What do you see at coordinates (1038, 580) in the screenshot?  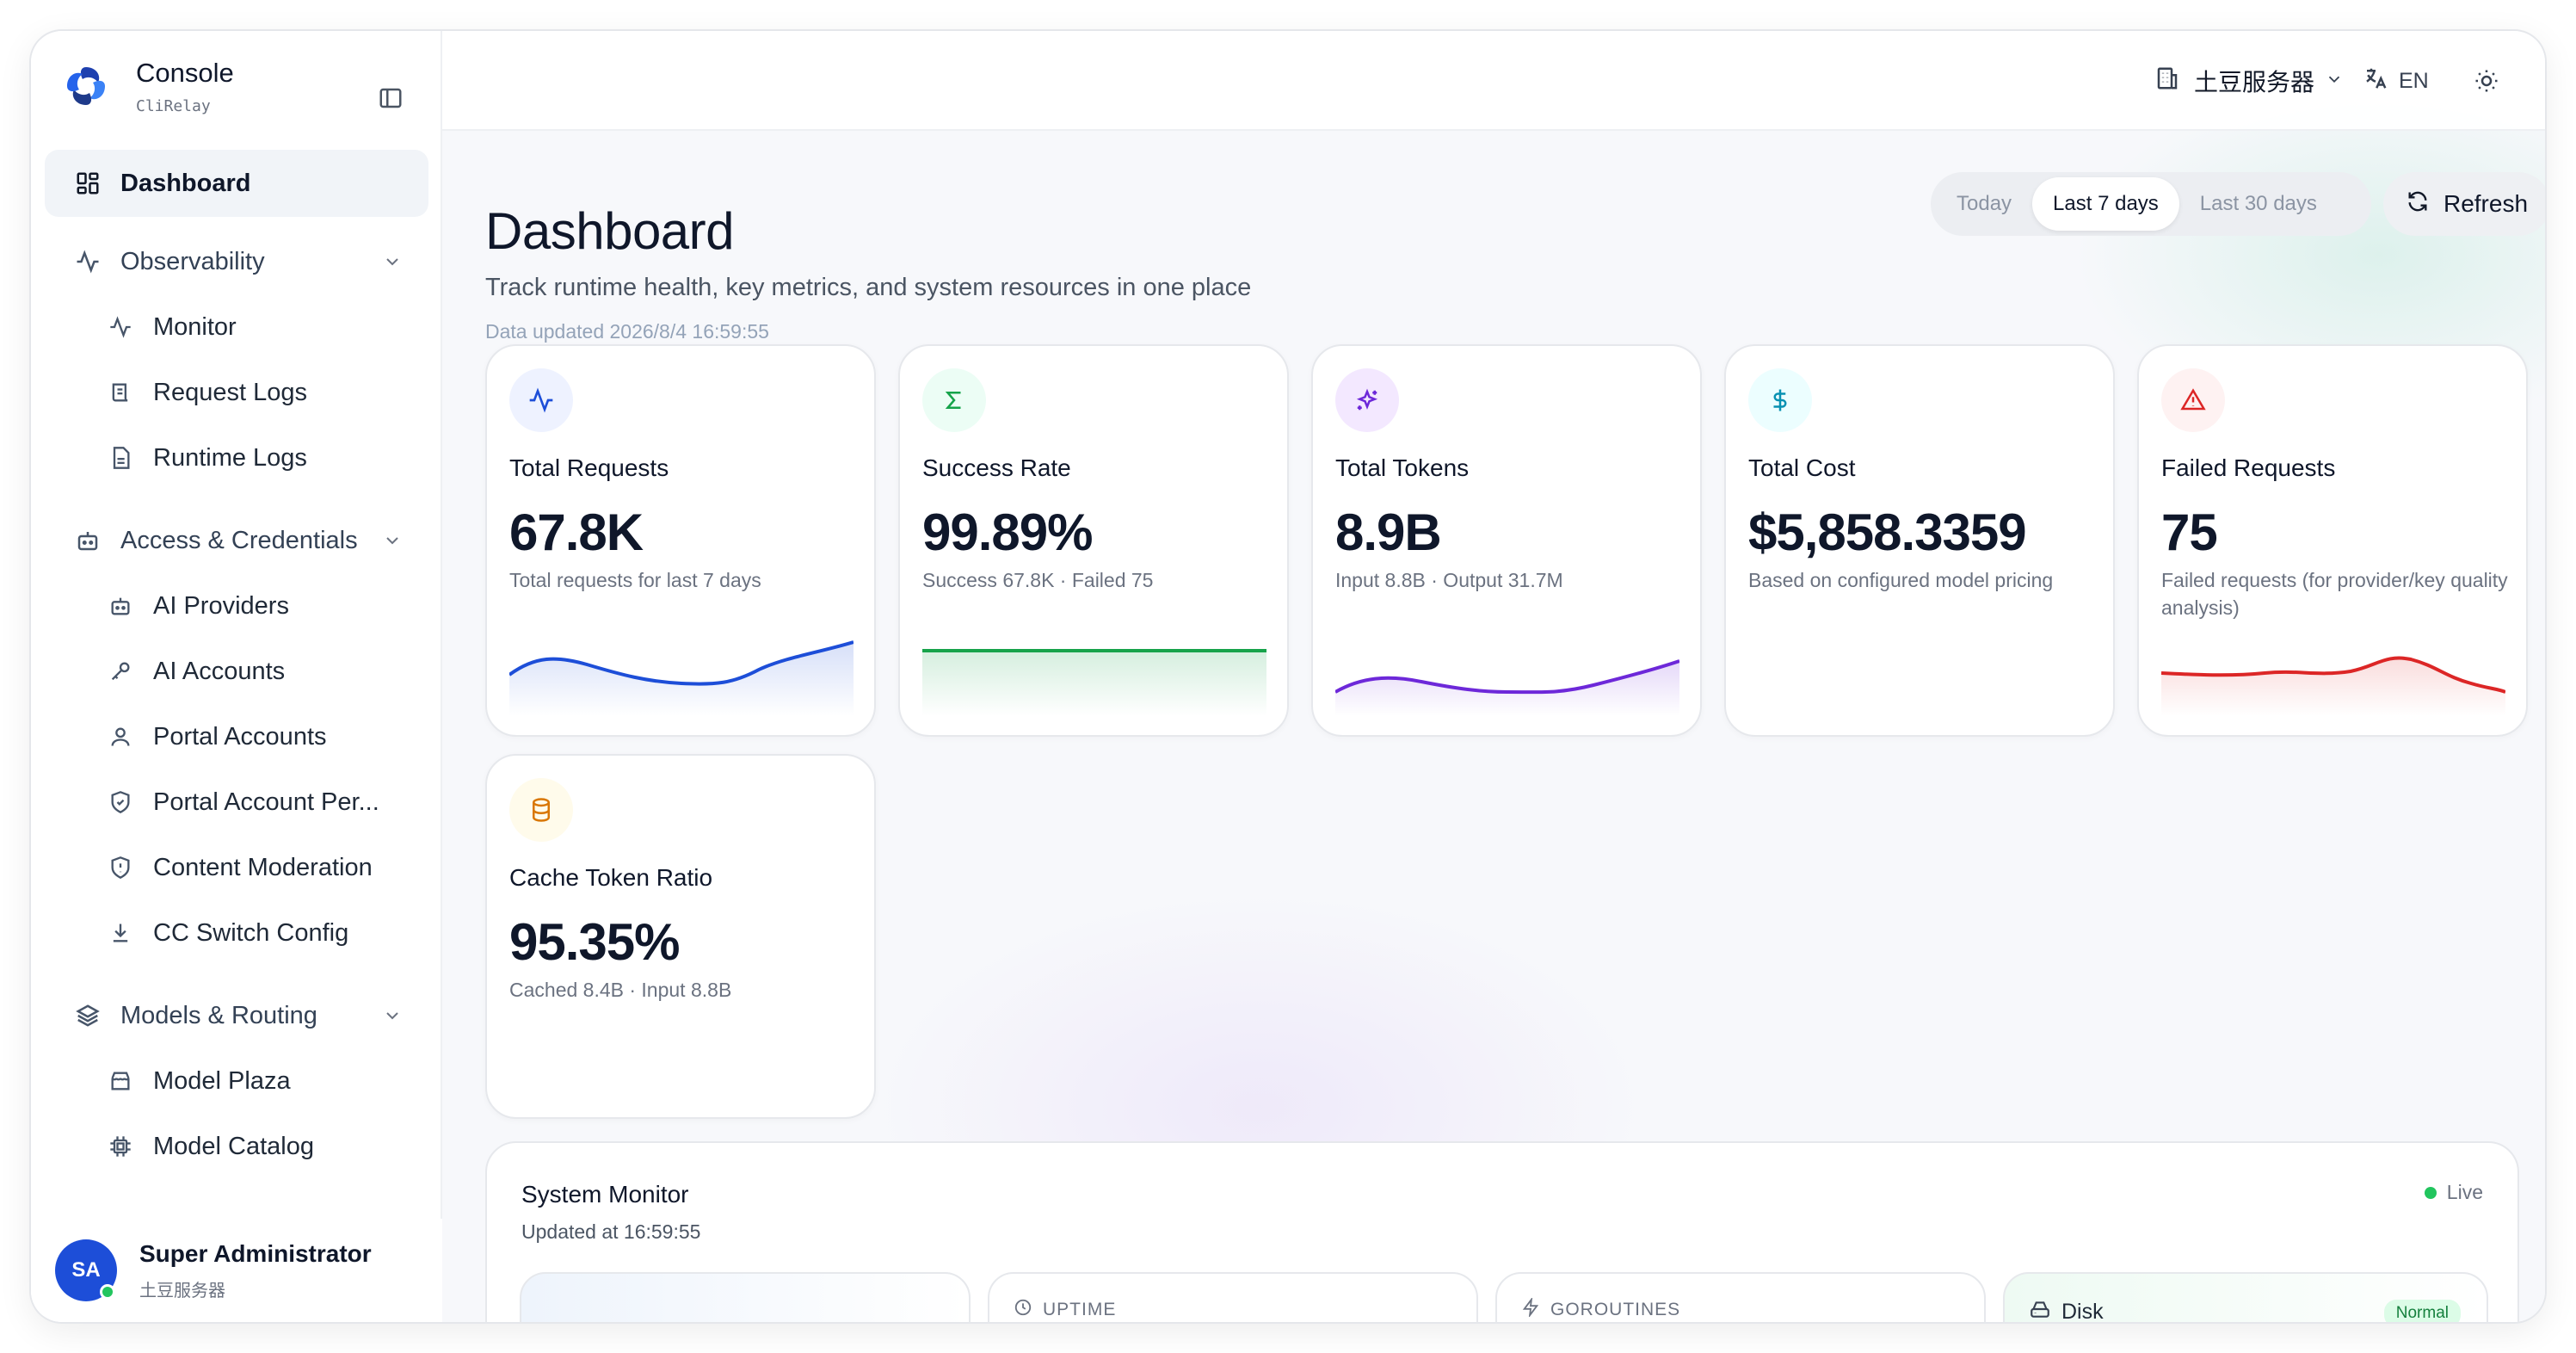 I see `card-description: Success 67.8K · Failed 75` at bounding box center [1038, 580].